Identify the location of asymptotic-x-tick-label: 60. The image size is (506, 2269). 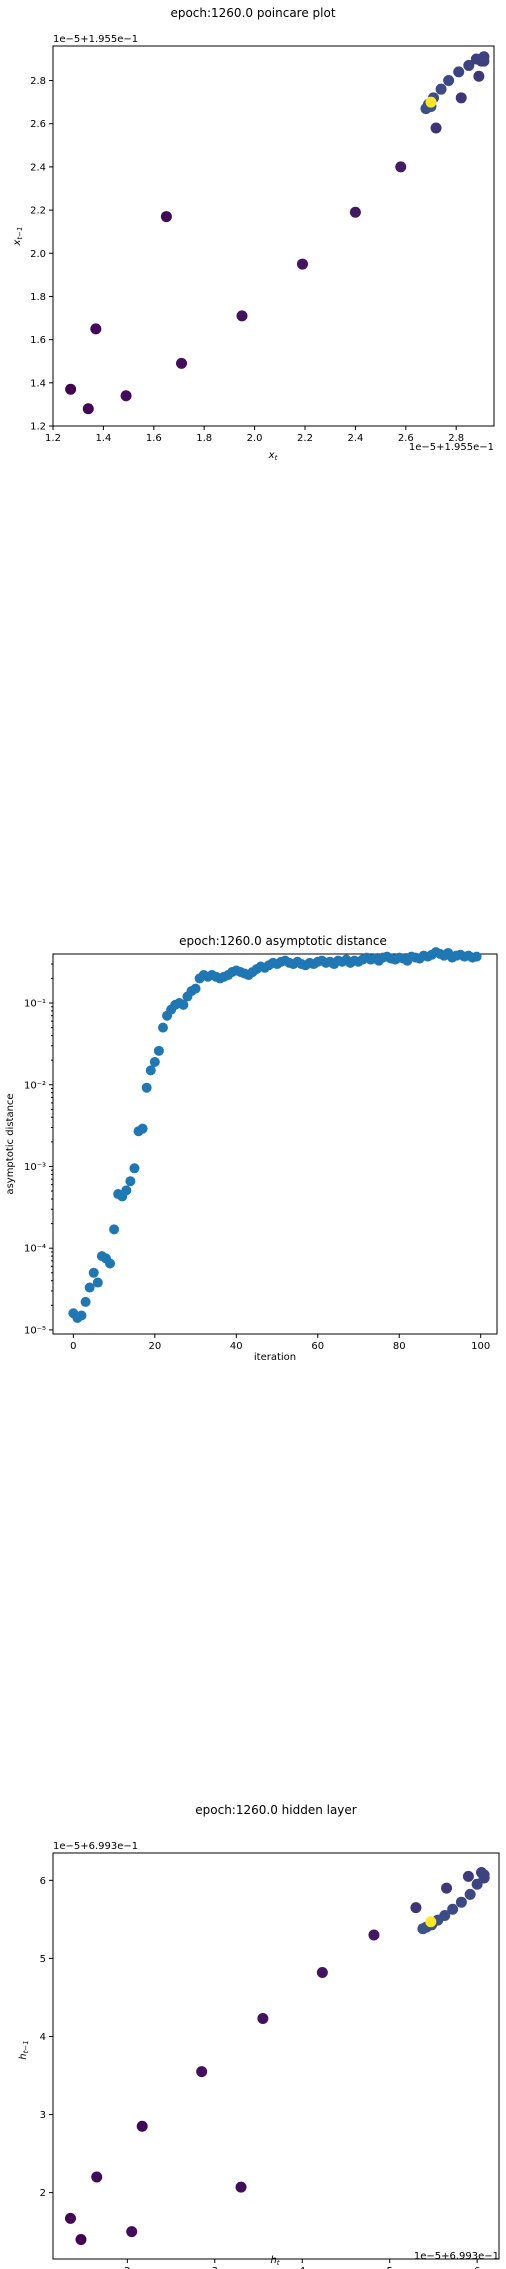
(317, 1346).